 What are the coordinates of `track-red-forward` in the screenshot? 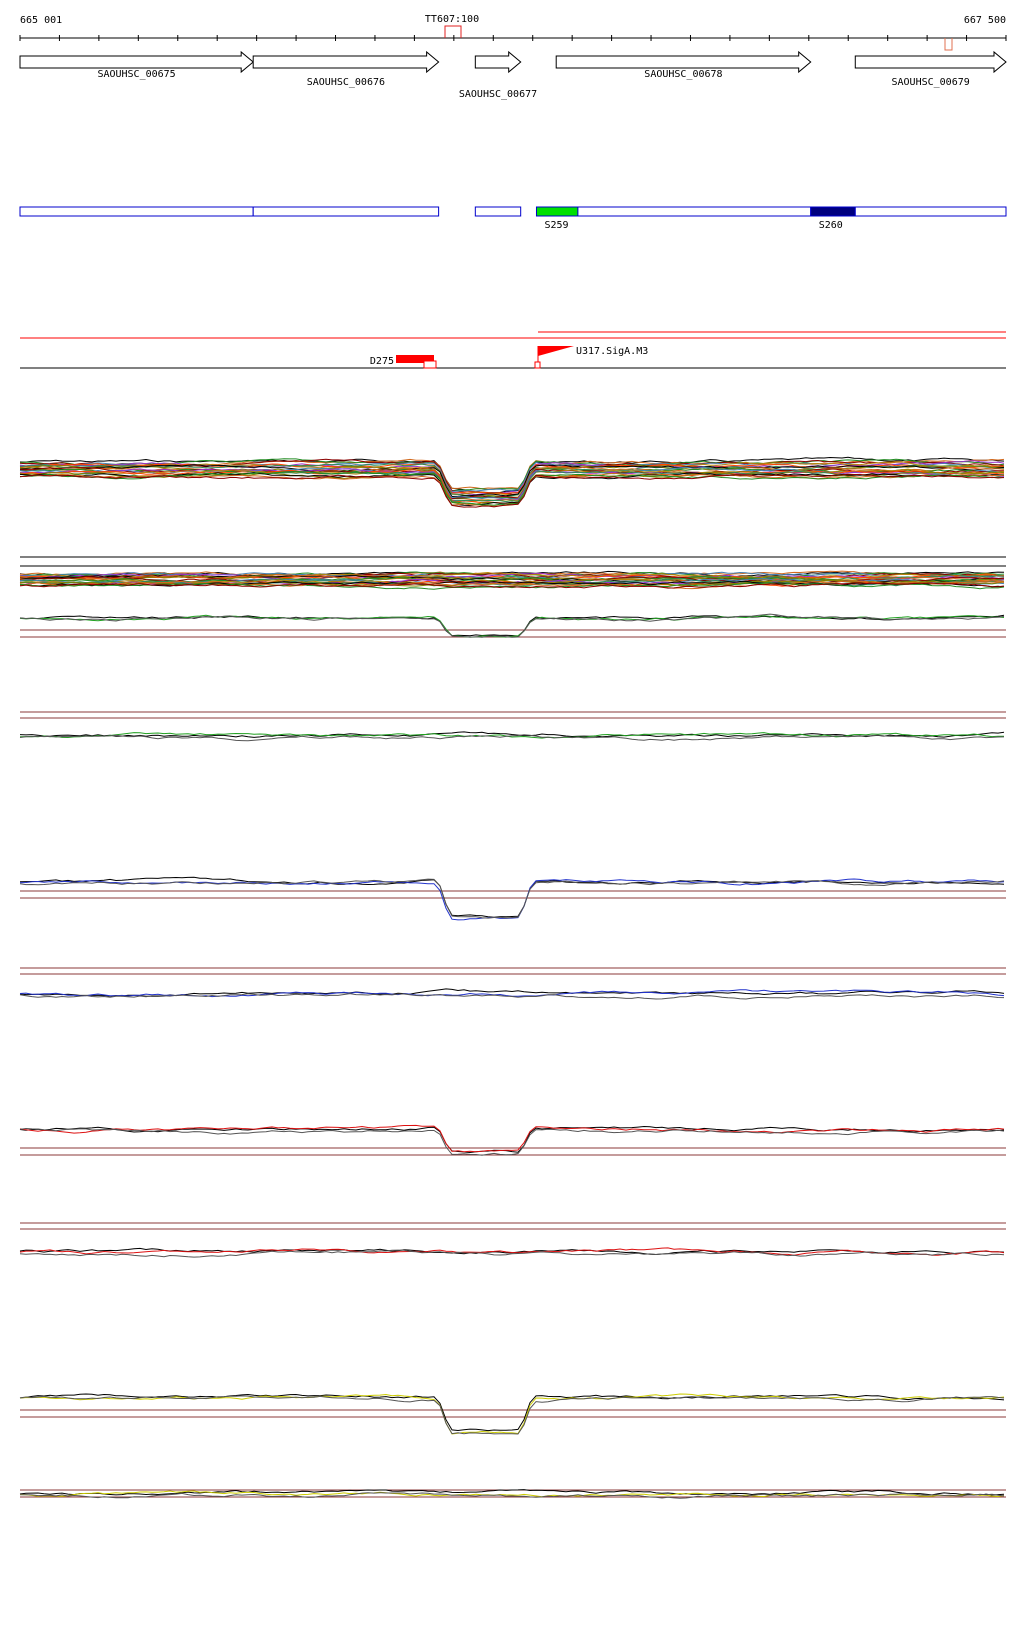 It's located at (512, 1140).